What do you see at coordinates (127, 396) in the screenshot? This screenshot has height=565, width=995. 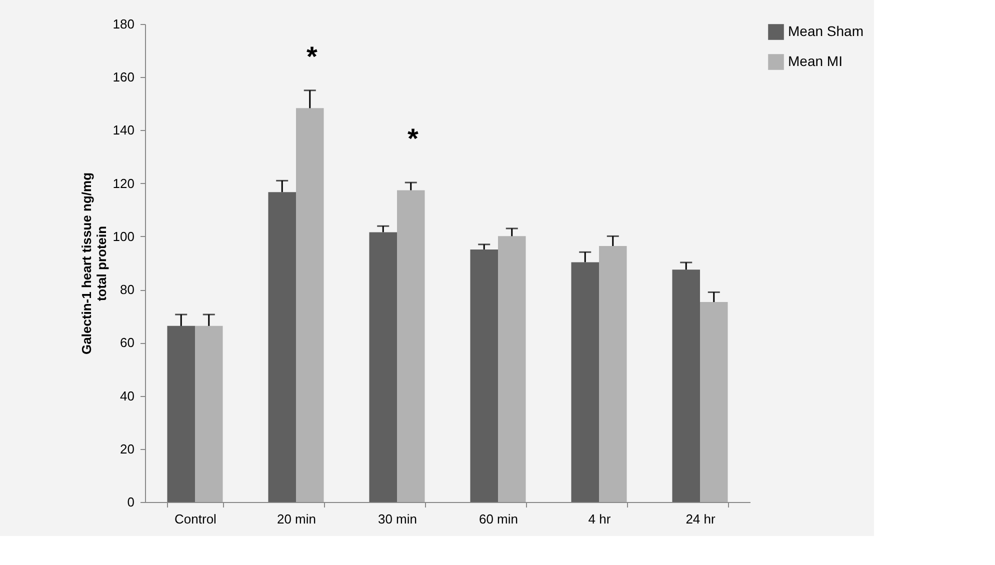 I see `y-tick-label: 40` at bounding box center [127, 396].